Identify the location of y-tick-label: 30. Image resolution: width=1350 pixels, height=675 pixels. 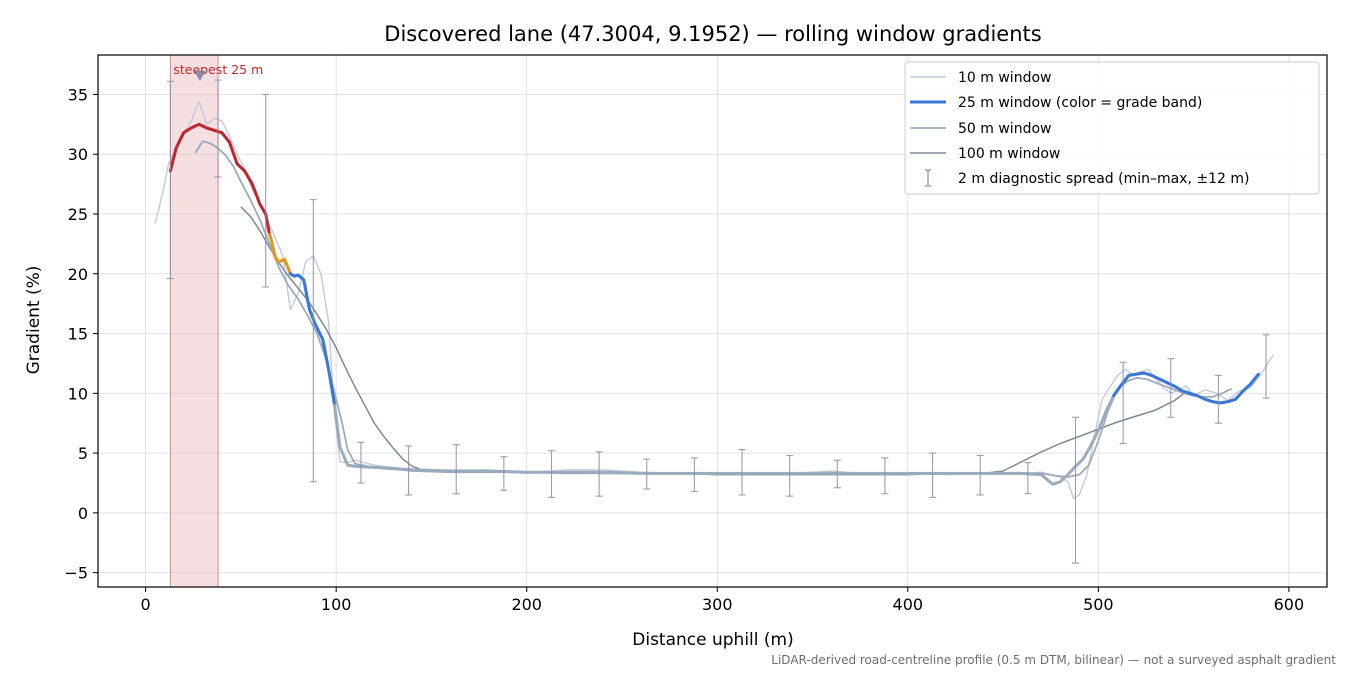
(78, 154).